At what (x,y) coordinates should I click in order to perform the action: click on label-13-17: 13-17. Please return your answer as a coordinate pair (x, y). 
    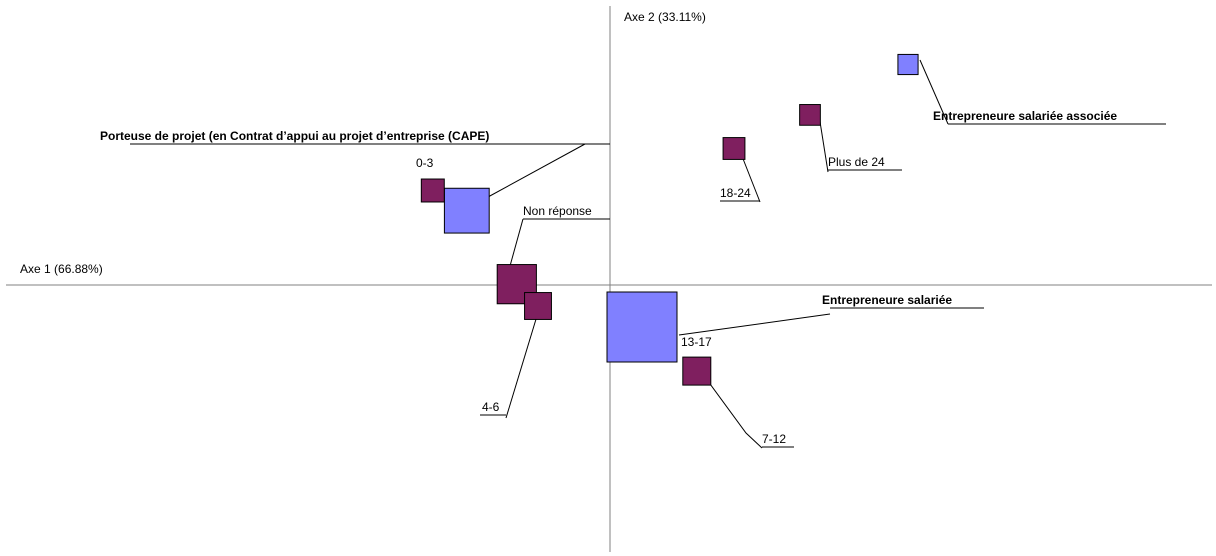
    Looking at the image, I should click on (696, 342).